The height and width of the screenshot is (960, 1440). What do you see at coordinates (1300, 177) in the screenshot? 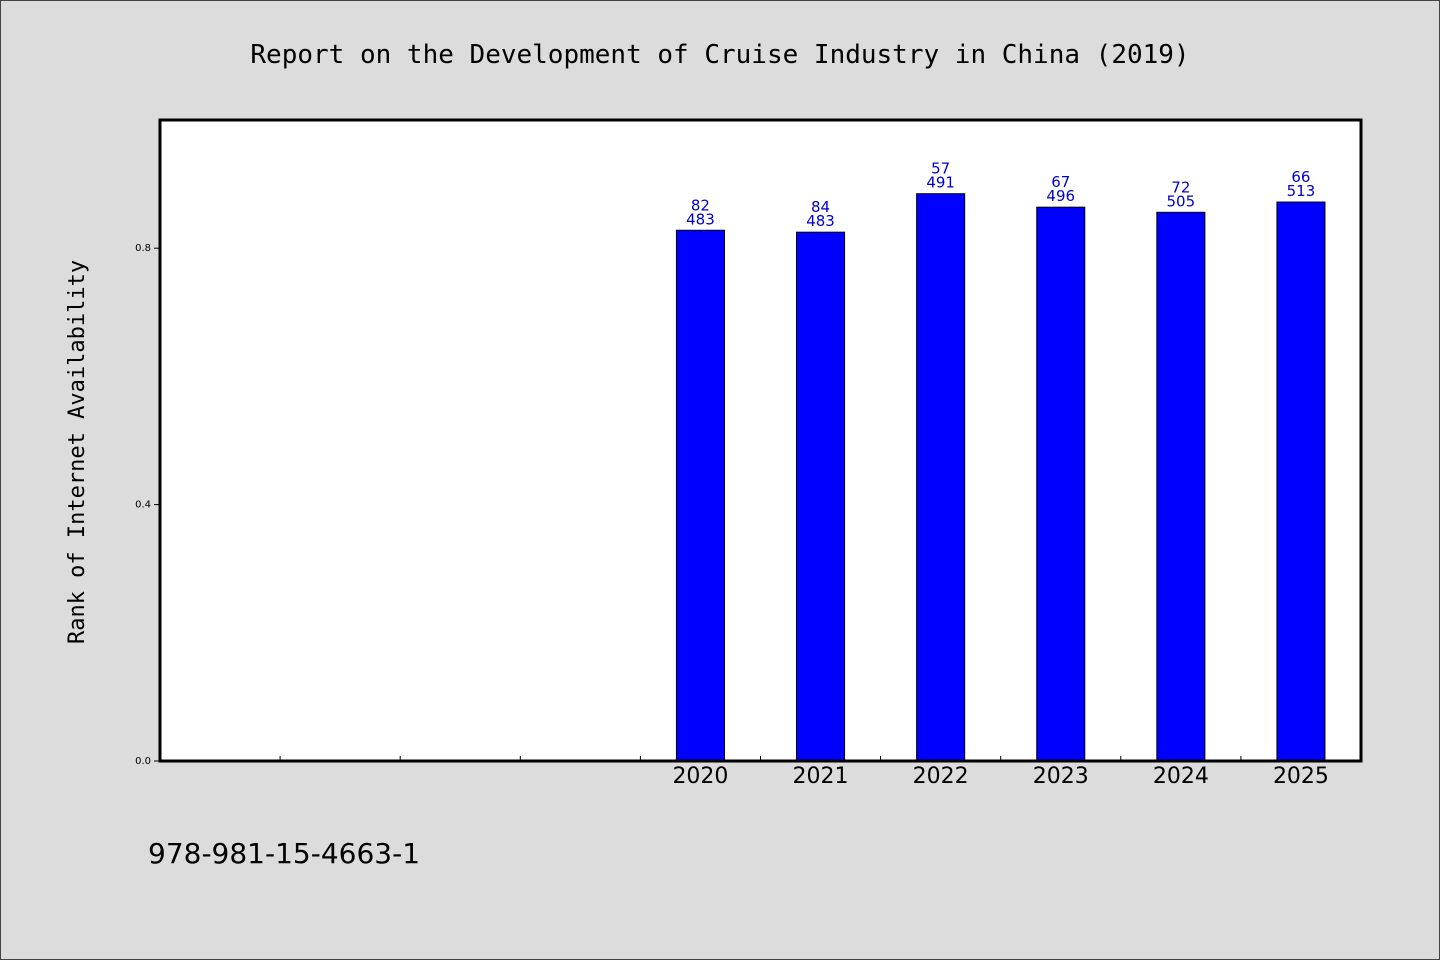
I see `data-label-top-2025: 66` at bounding box center [1300, 177].